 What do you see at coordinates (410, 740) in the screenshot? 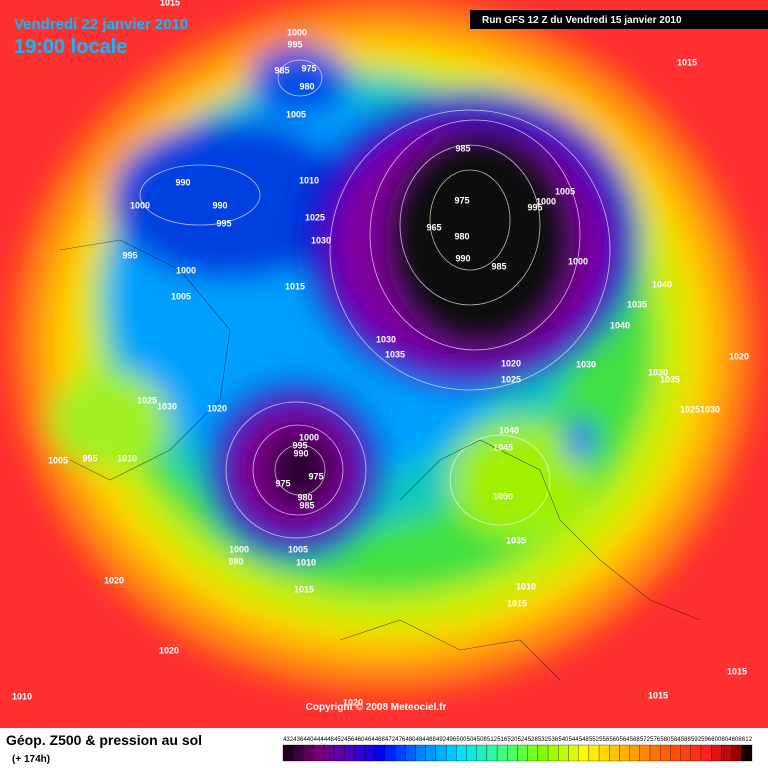
I see `scale-label: 480` at bounding box center [410, 740].